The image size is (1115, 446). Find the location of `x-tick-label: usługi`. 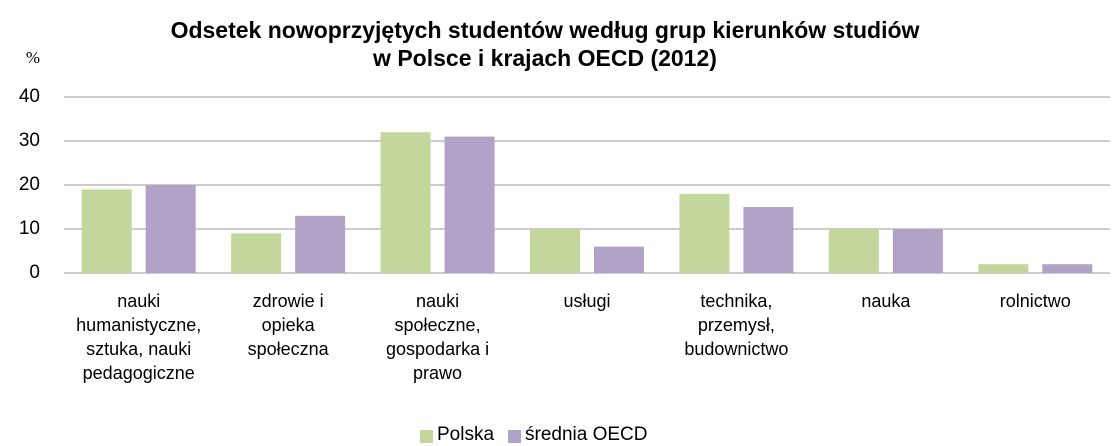

x-tick-label: usługi is located at coordinates (587, 301).